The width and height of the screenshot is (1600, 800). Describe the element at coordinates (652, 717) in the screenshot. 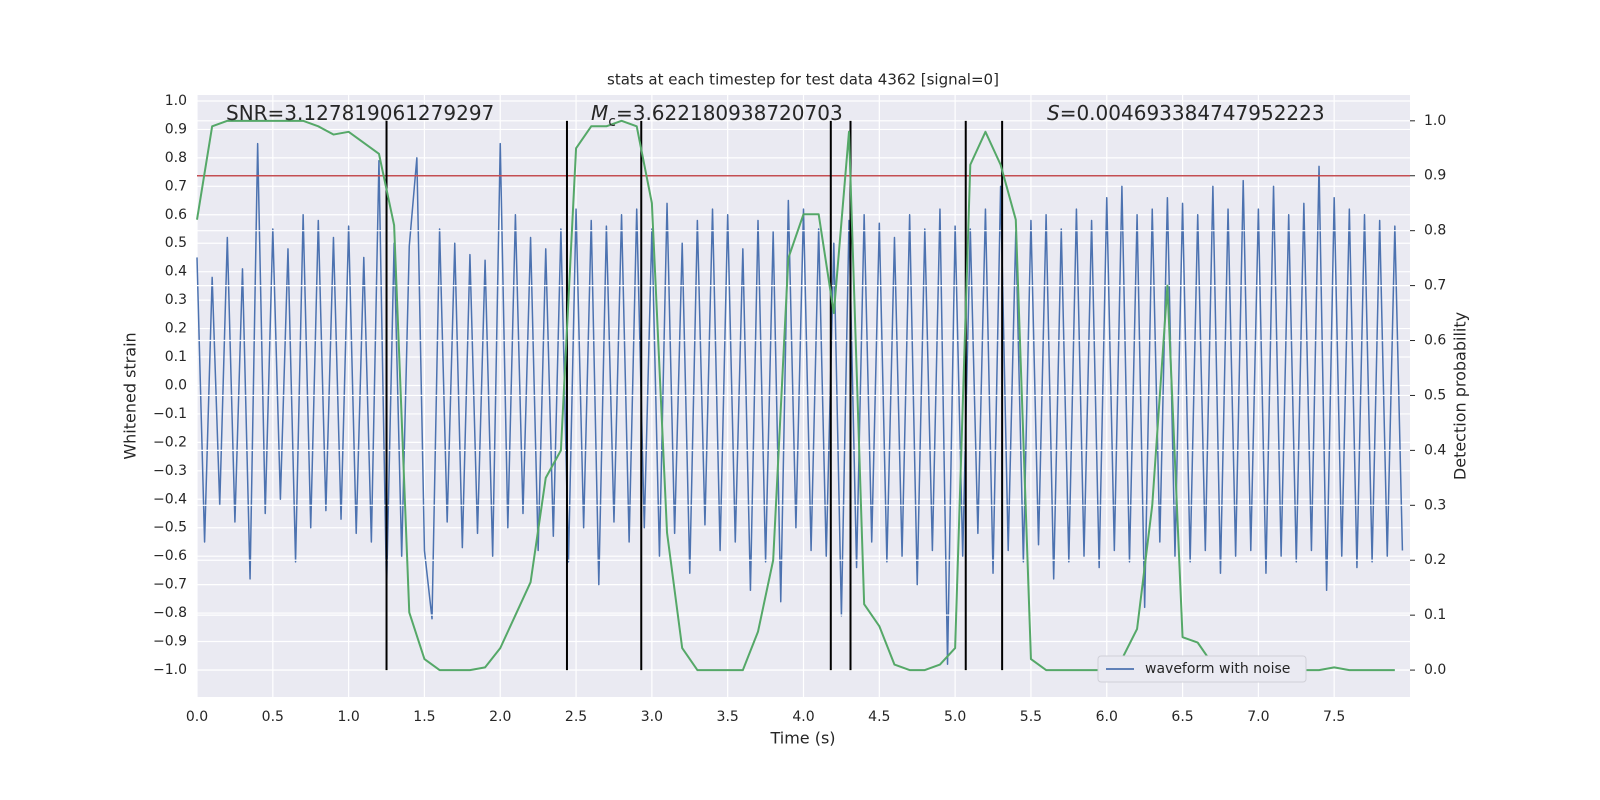

I see `x-tick-label: 3.0` at that location.